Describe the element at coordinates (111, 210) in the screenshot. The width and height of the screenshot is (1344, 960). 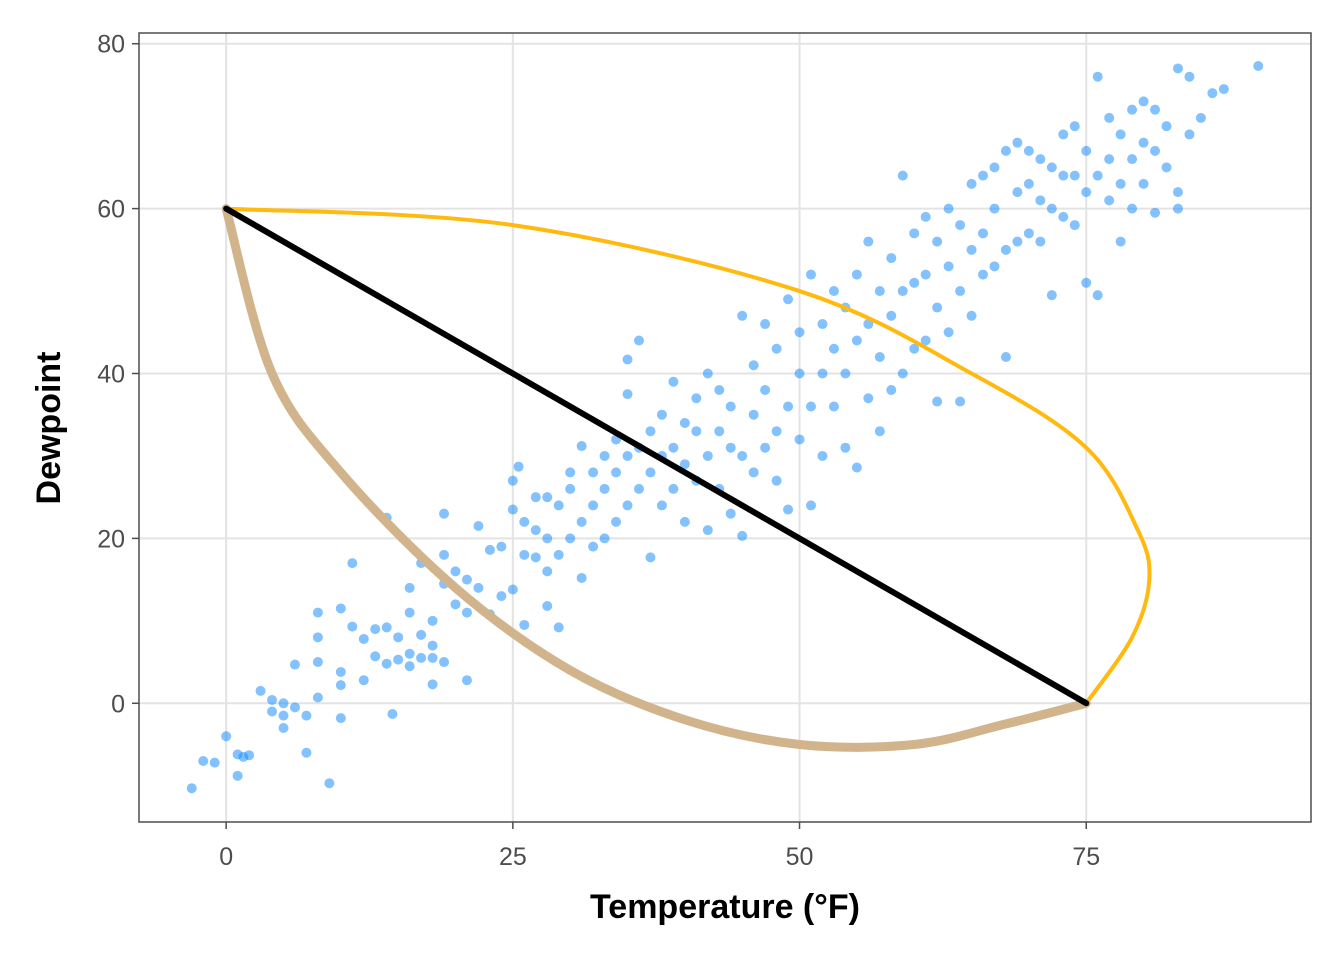
I see `y-tick-label: 60` at that location.